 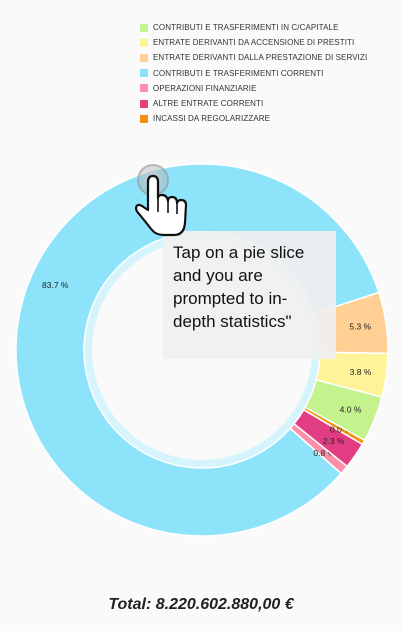 What do you see at coordinates (267, 88) in the screenshot?
I see `legend-item: OPERAZIONI FINANZIARIE` at bounding box center [267, 88].